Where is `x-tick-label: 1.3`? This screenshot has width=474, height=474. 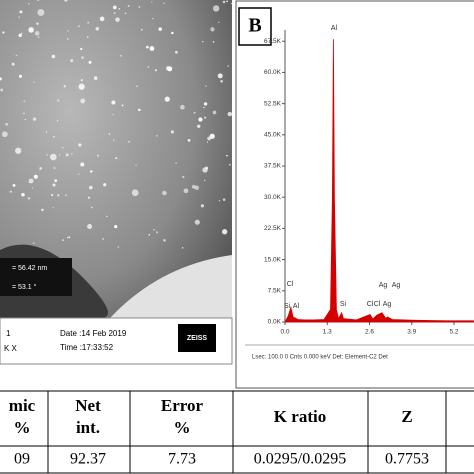 x-tick-label: 1.3 is located at coordinates (327, 332).